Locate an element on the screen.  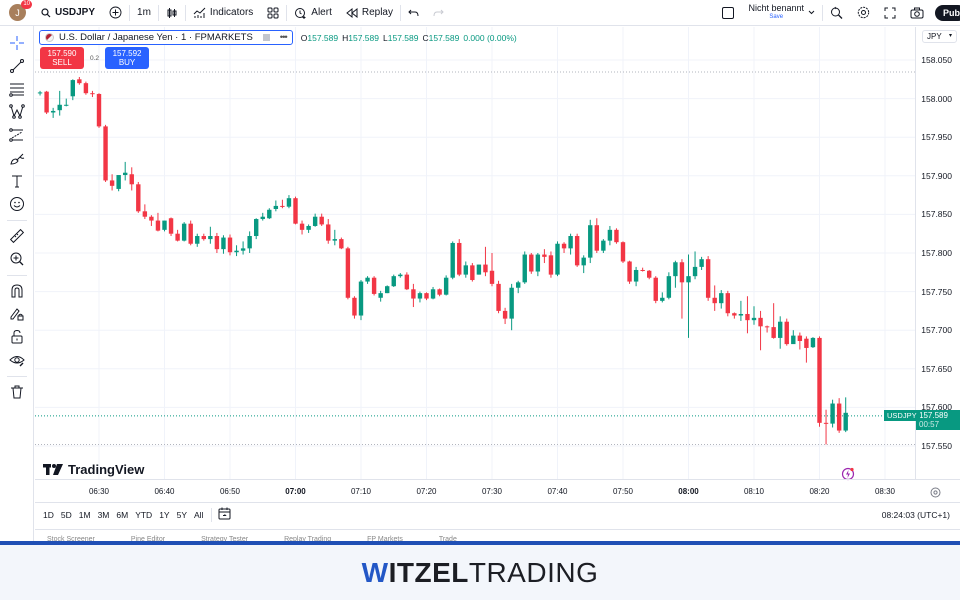
bottom-tab: Trade is located at coordinates (447, 539).